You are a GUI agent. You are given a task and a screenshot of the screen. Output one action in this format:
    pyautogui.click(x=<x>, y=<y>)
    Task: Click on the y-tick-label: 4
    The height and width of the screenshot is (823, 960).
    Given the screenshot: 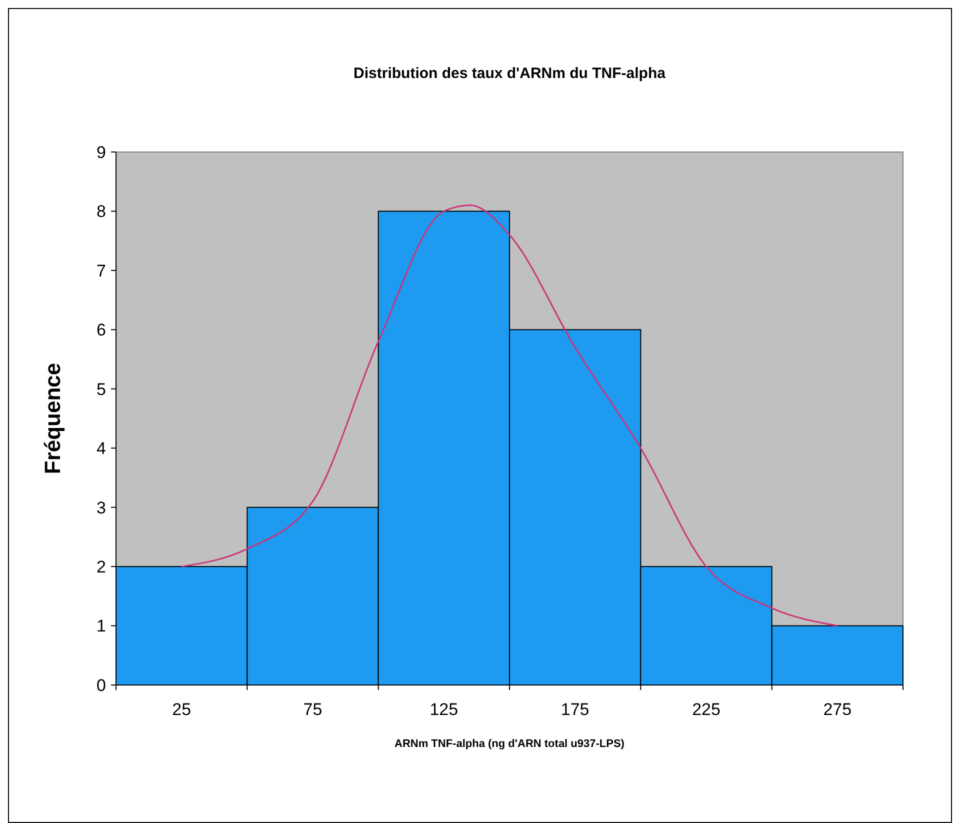 What is the action you would take?
    pyautogui.click(x=101, y=448)
    